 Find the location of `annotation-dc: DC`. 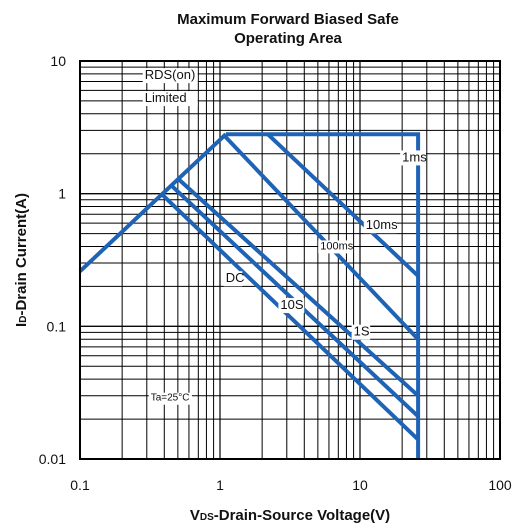

annotation-dc: DC is located at coordinates (235, 277).